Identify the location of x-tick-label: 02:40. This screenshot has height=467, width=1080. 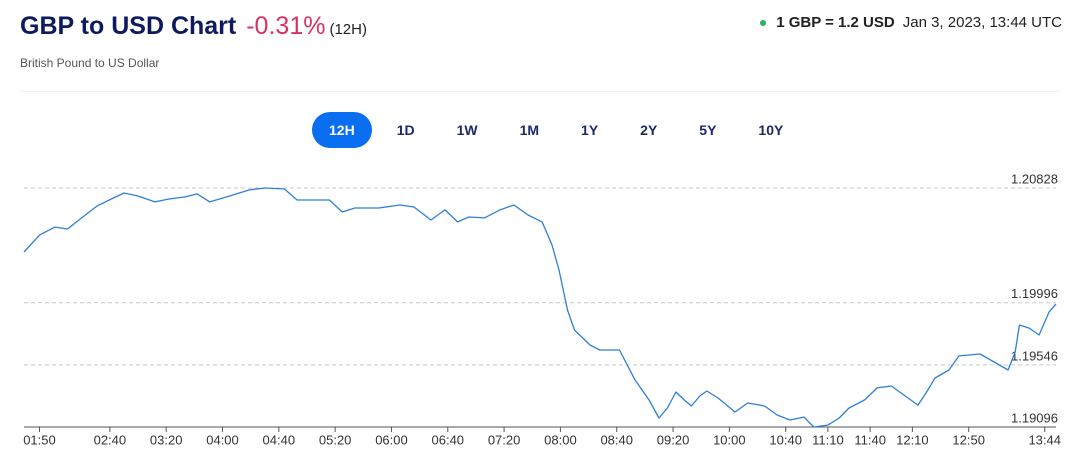
(110, 439).